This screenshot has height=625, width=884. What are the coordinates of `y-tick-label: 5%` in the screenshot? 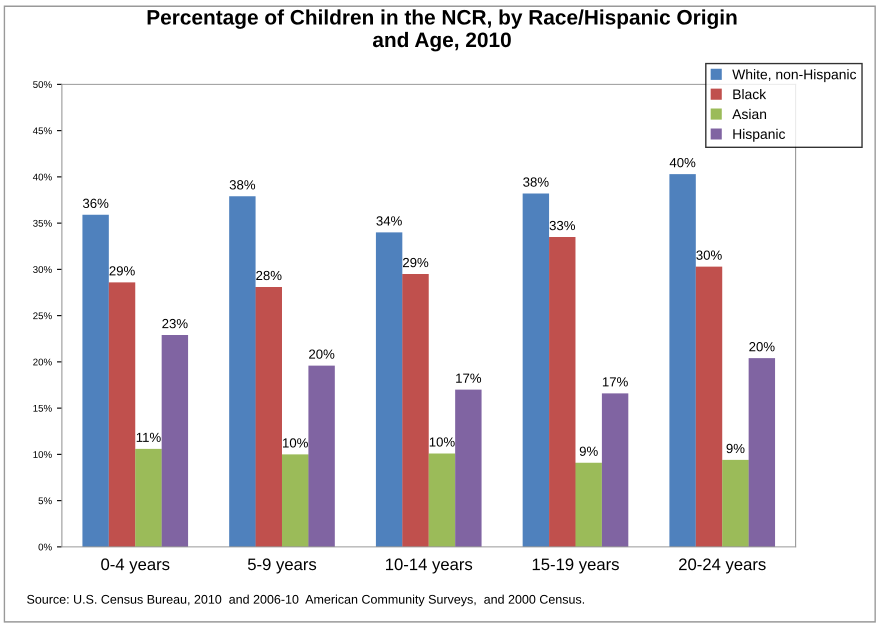 It's located at (45, 500).